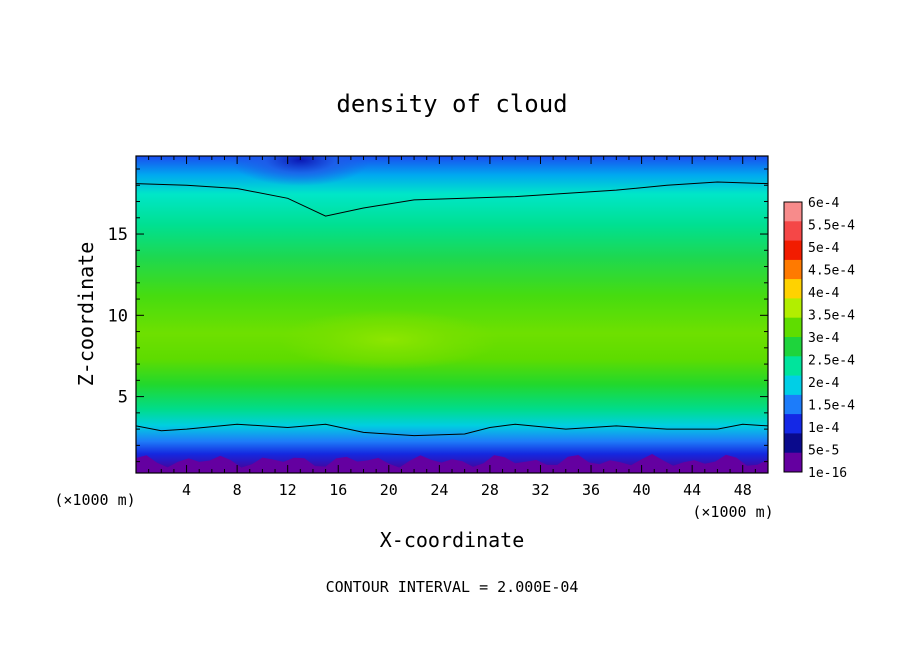 This screenshot has height=654, width=904. Describe the element at coordinates (831, 406) in the screenshot. I see `colorbar-label: 1.5e-4` at that location.